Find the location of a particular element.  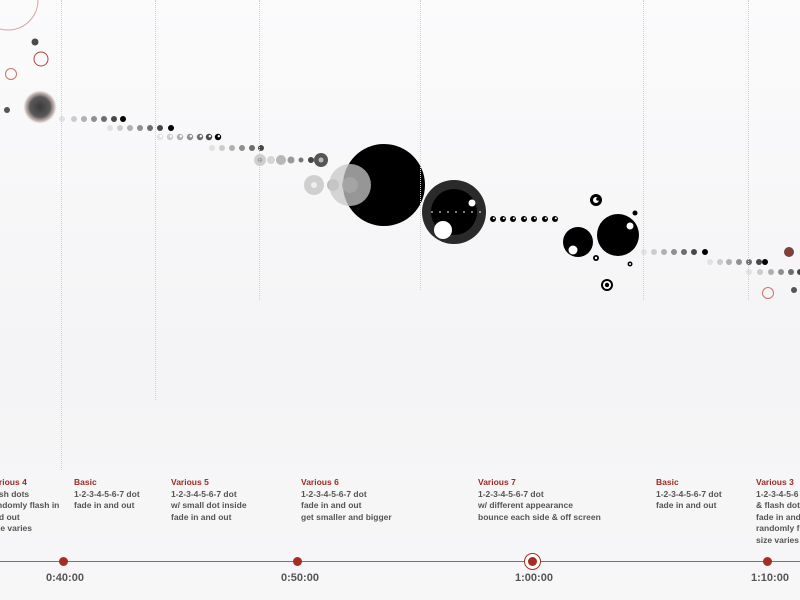

timeline-tick-label: 0:50:00 is located at coordinates (300, 578).